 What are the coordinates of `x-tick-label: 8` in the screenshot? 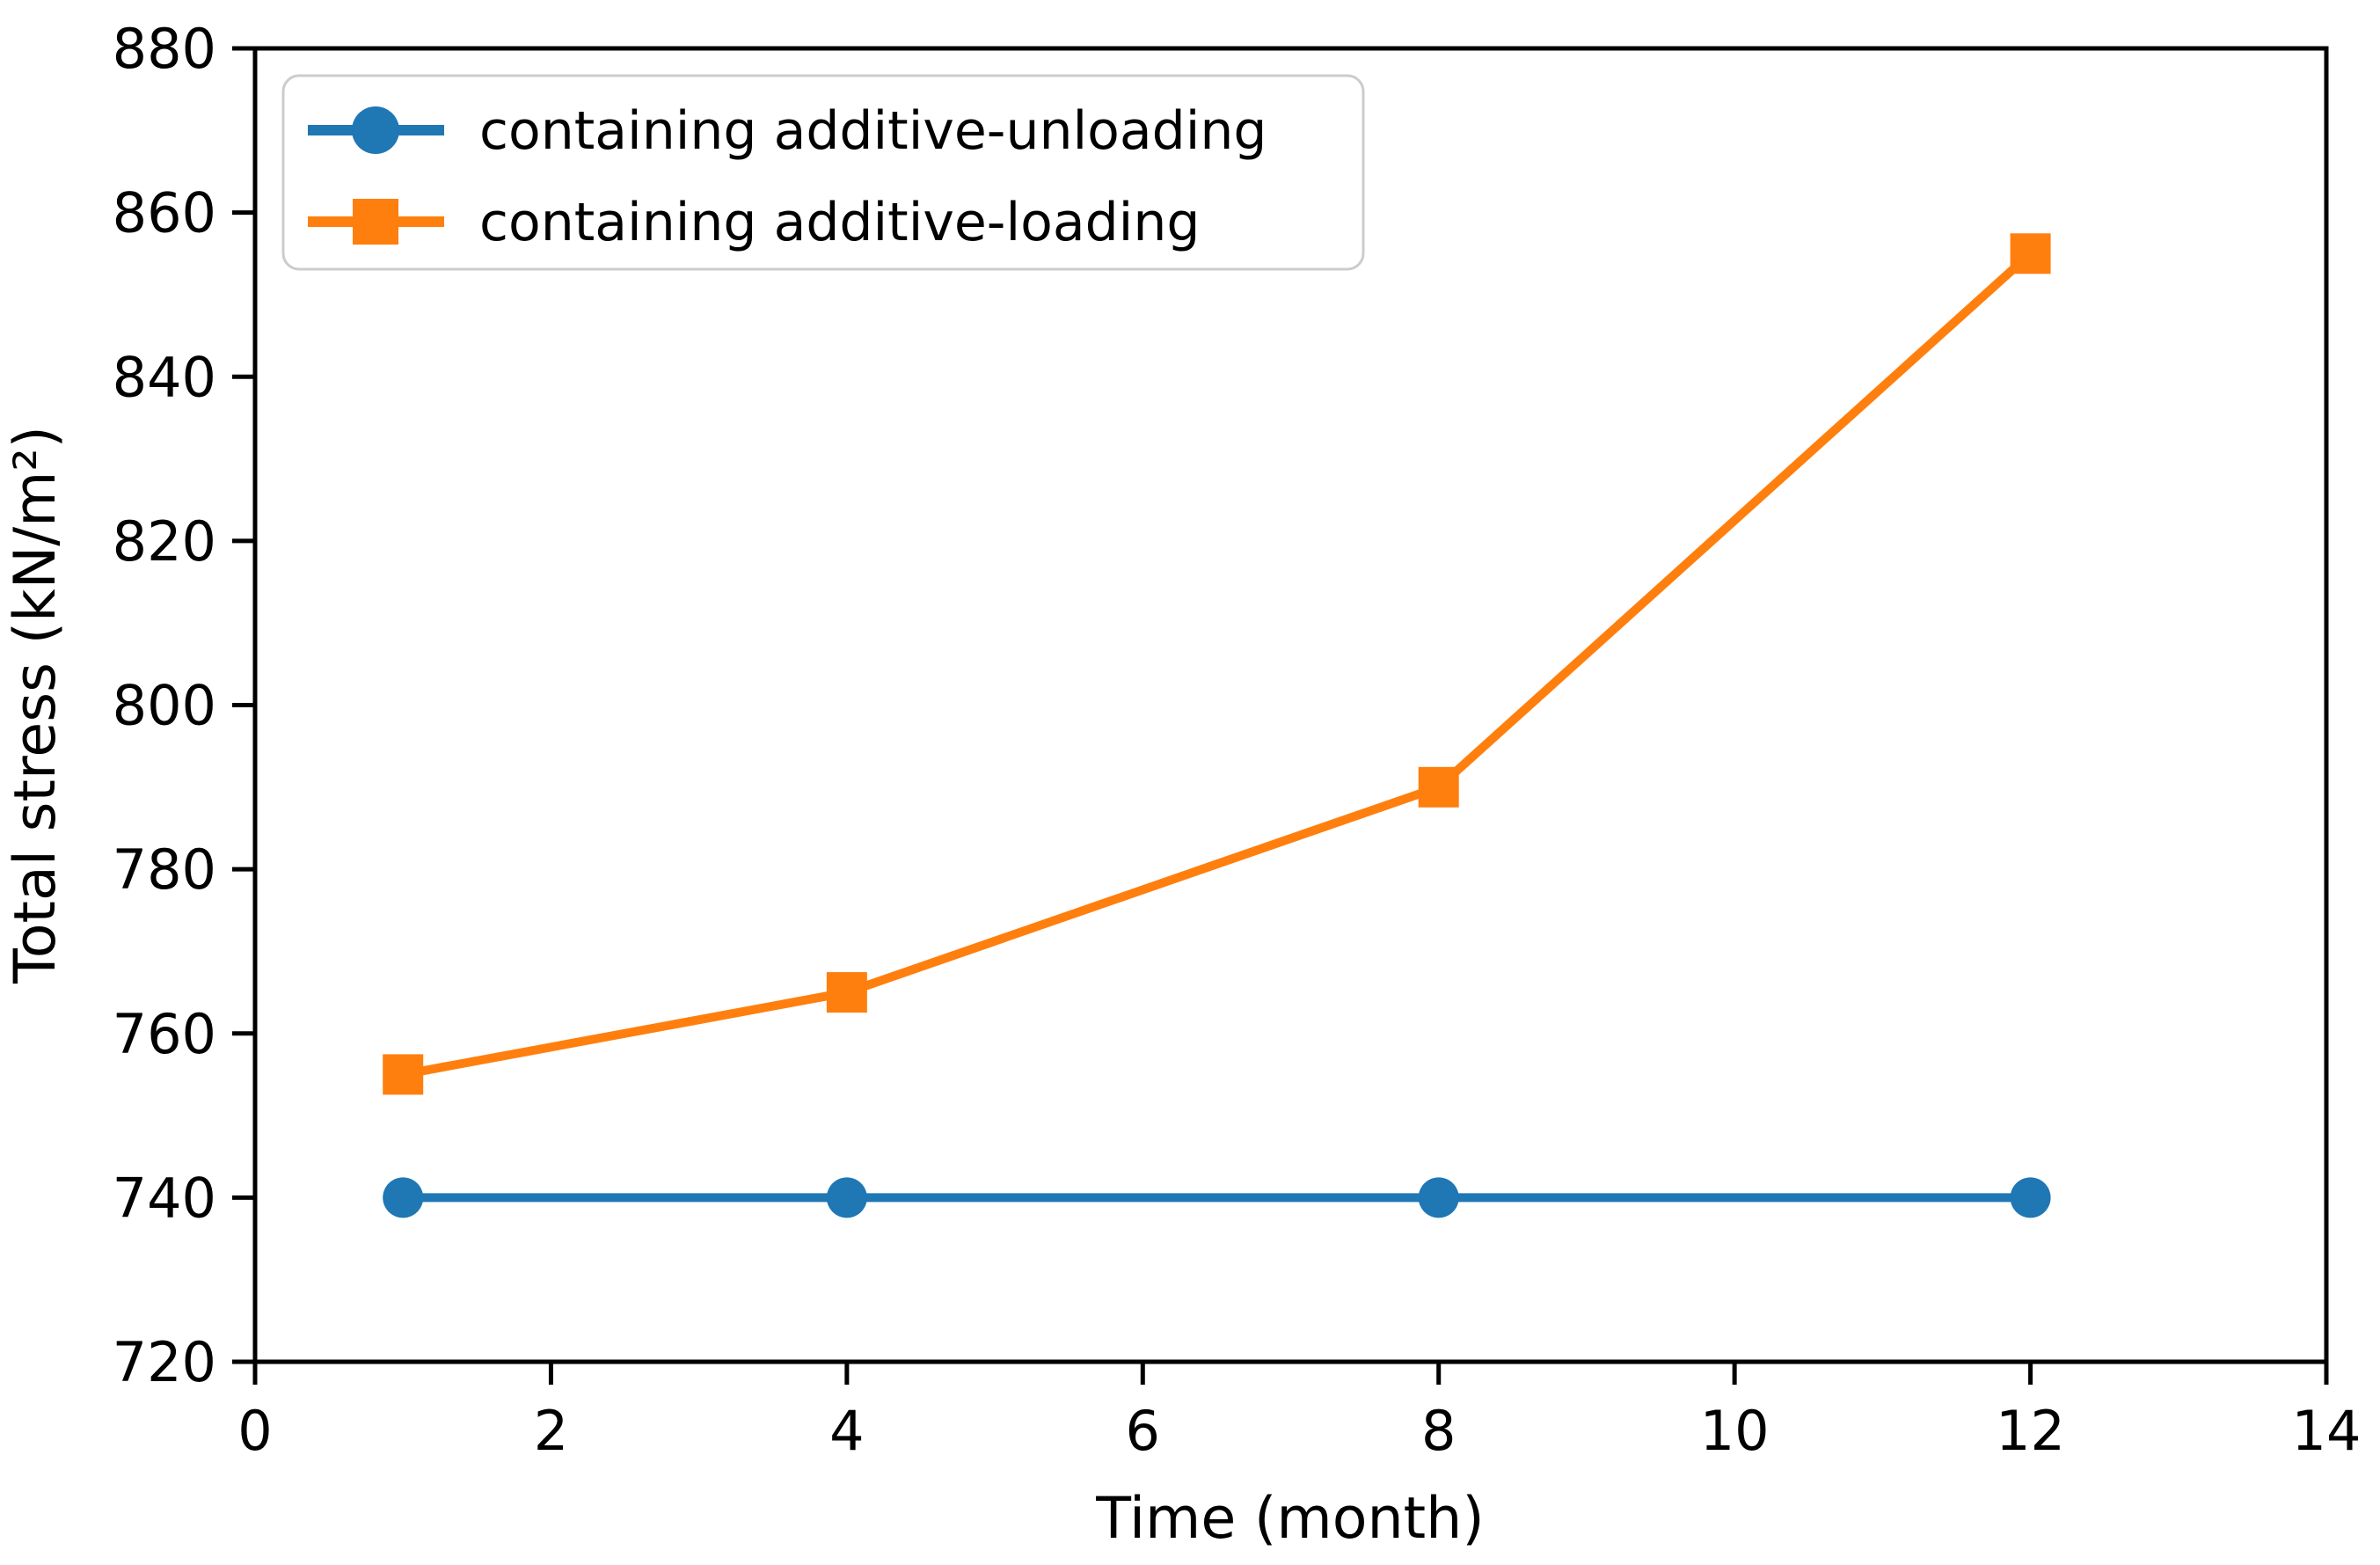 It's located at (1438, 1431).